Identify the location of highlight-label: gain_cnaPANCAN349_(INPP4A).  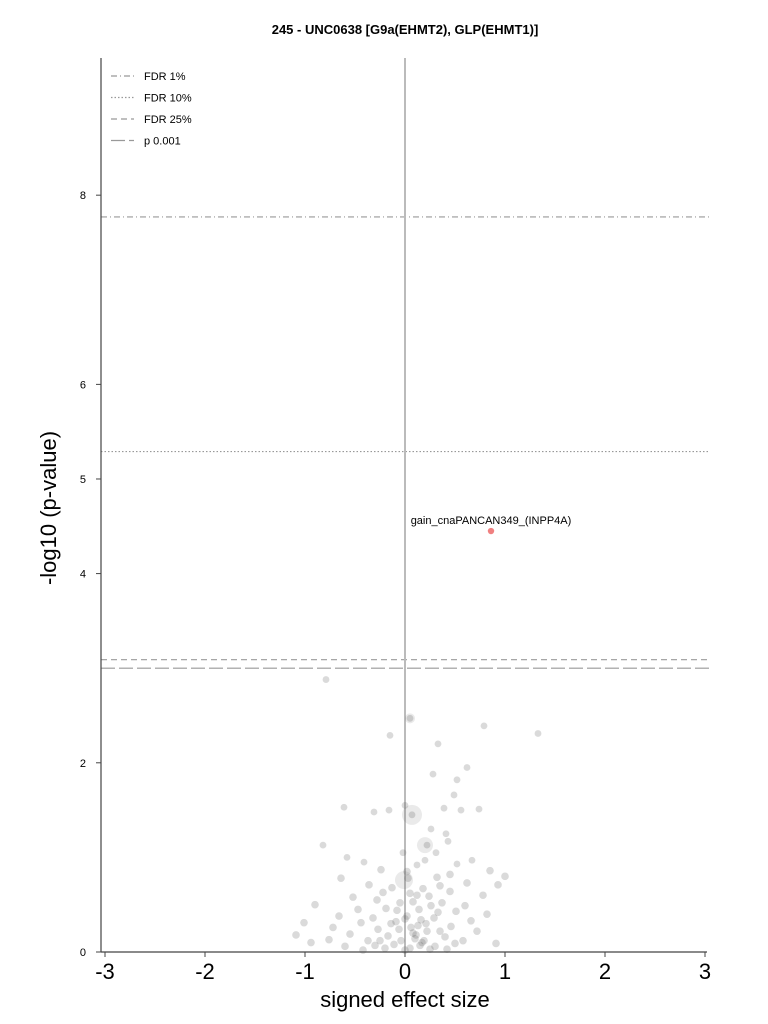
(491, 521).